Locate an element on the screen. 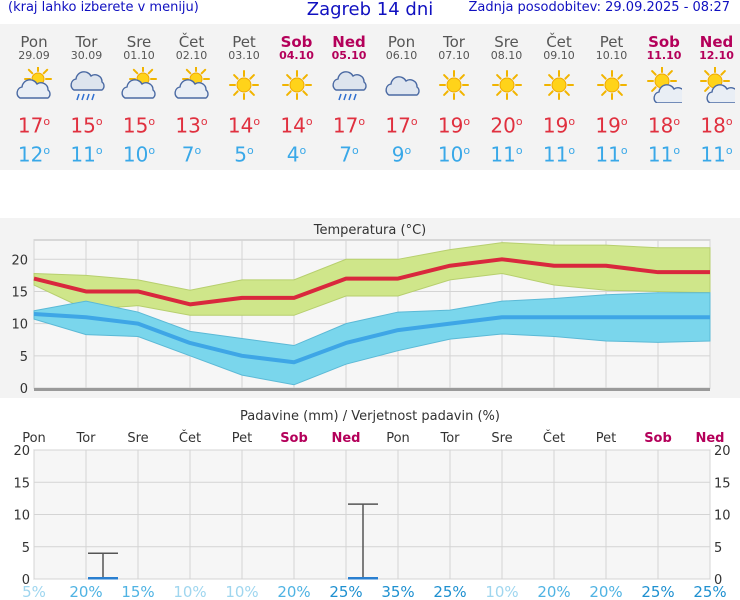  day-name: Čet is located at coordinates (559, 42).